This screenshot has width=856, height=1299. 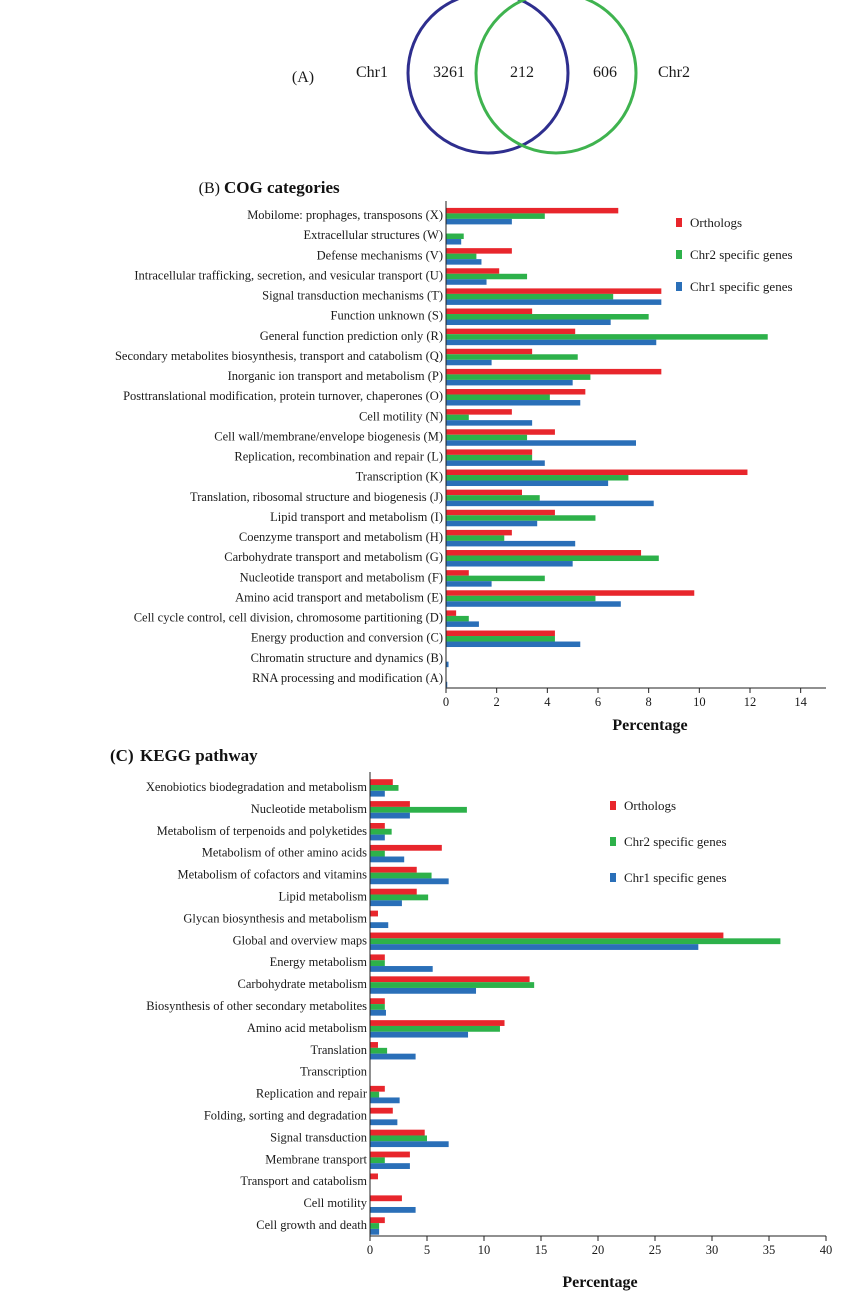 I want to click on category-label: Replication and repair, so click(x=312, y=1094).